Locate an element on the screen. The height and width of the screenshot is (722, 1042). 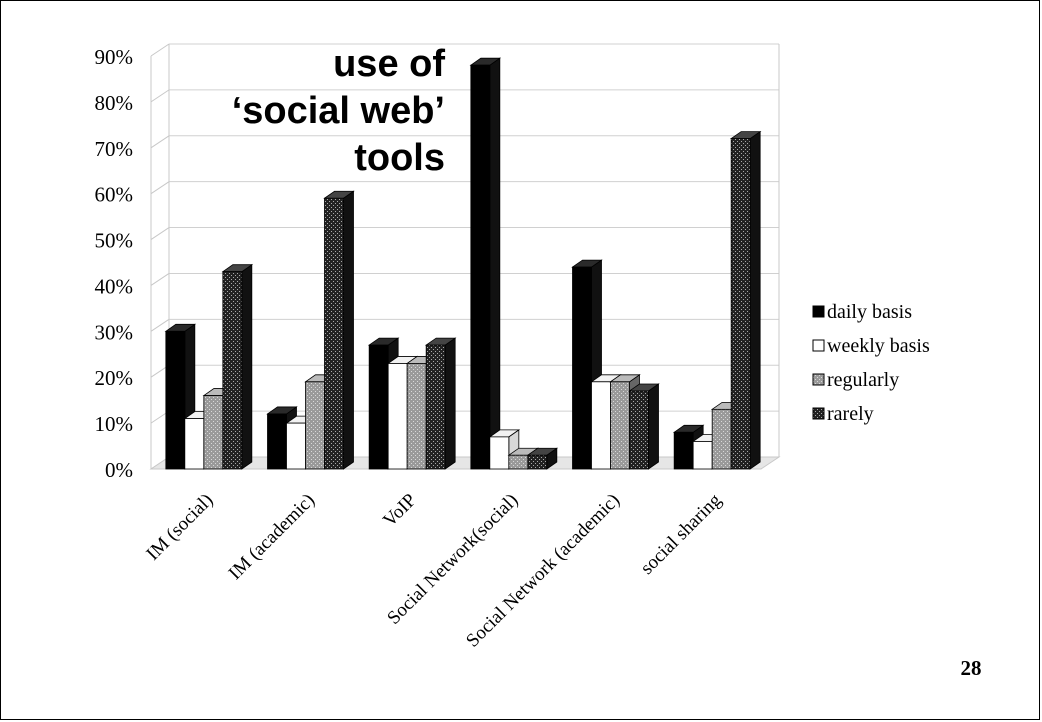
y-tick-label: 20% is located at coordinates (114, 378).